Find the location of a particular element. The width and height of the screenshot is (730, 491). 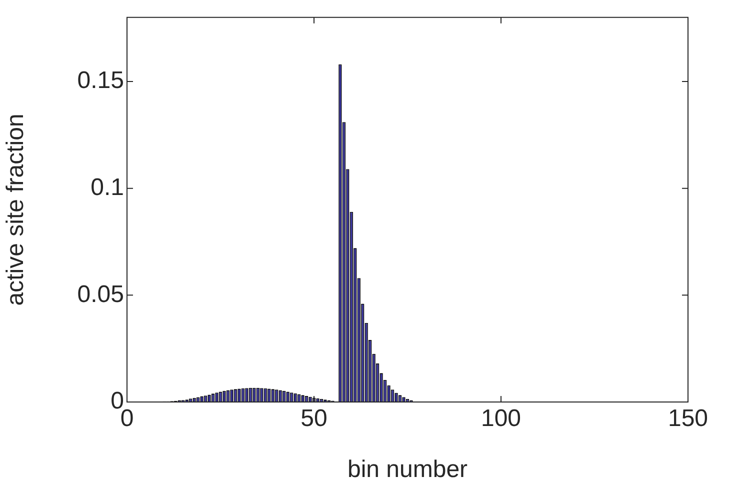

y-tick-label: 0.15 is located at coordinates (100, 80).